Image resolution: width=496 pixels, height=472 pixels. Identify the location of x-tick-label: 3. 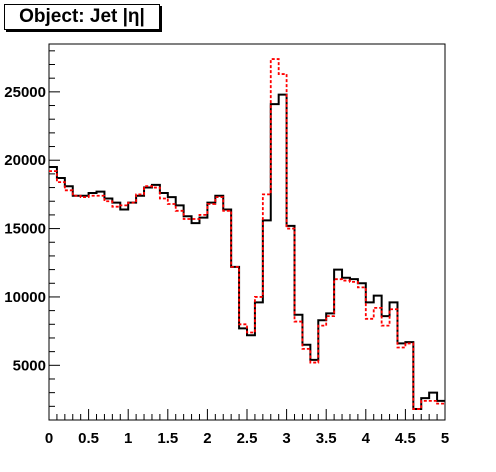
(286, 438).